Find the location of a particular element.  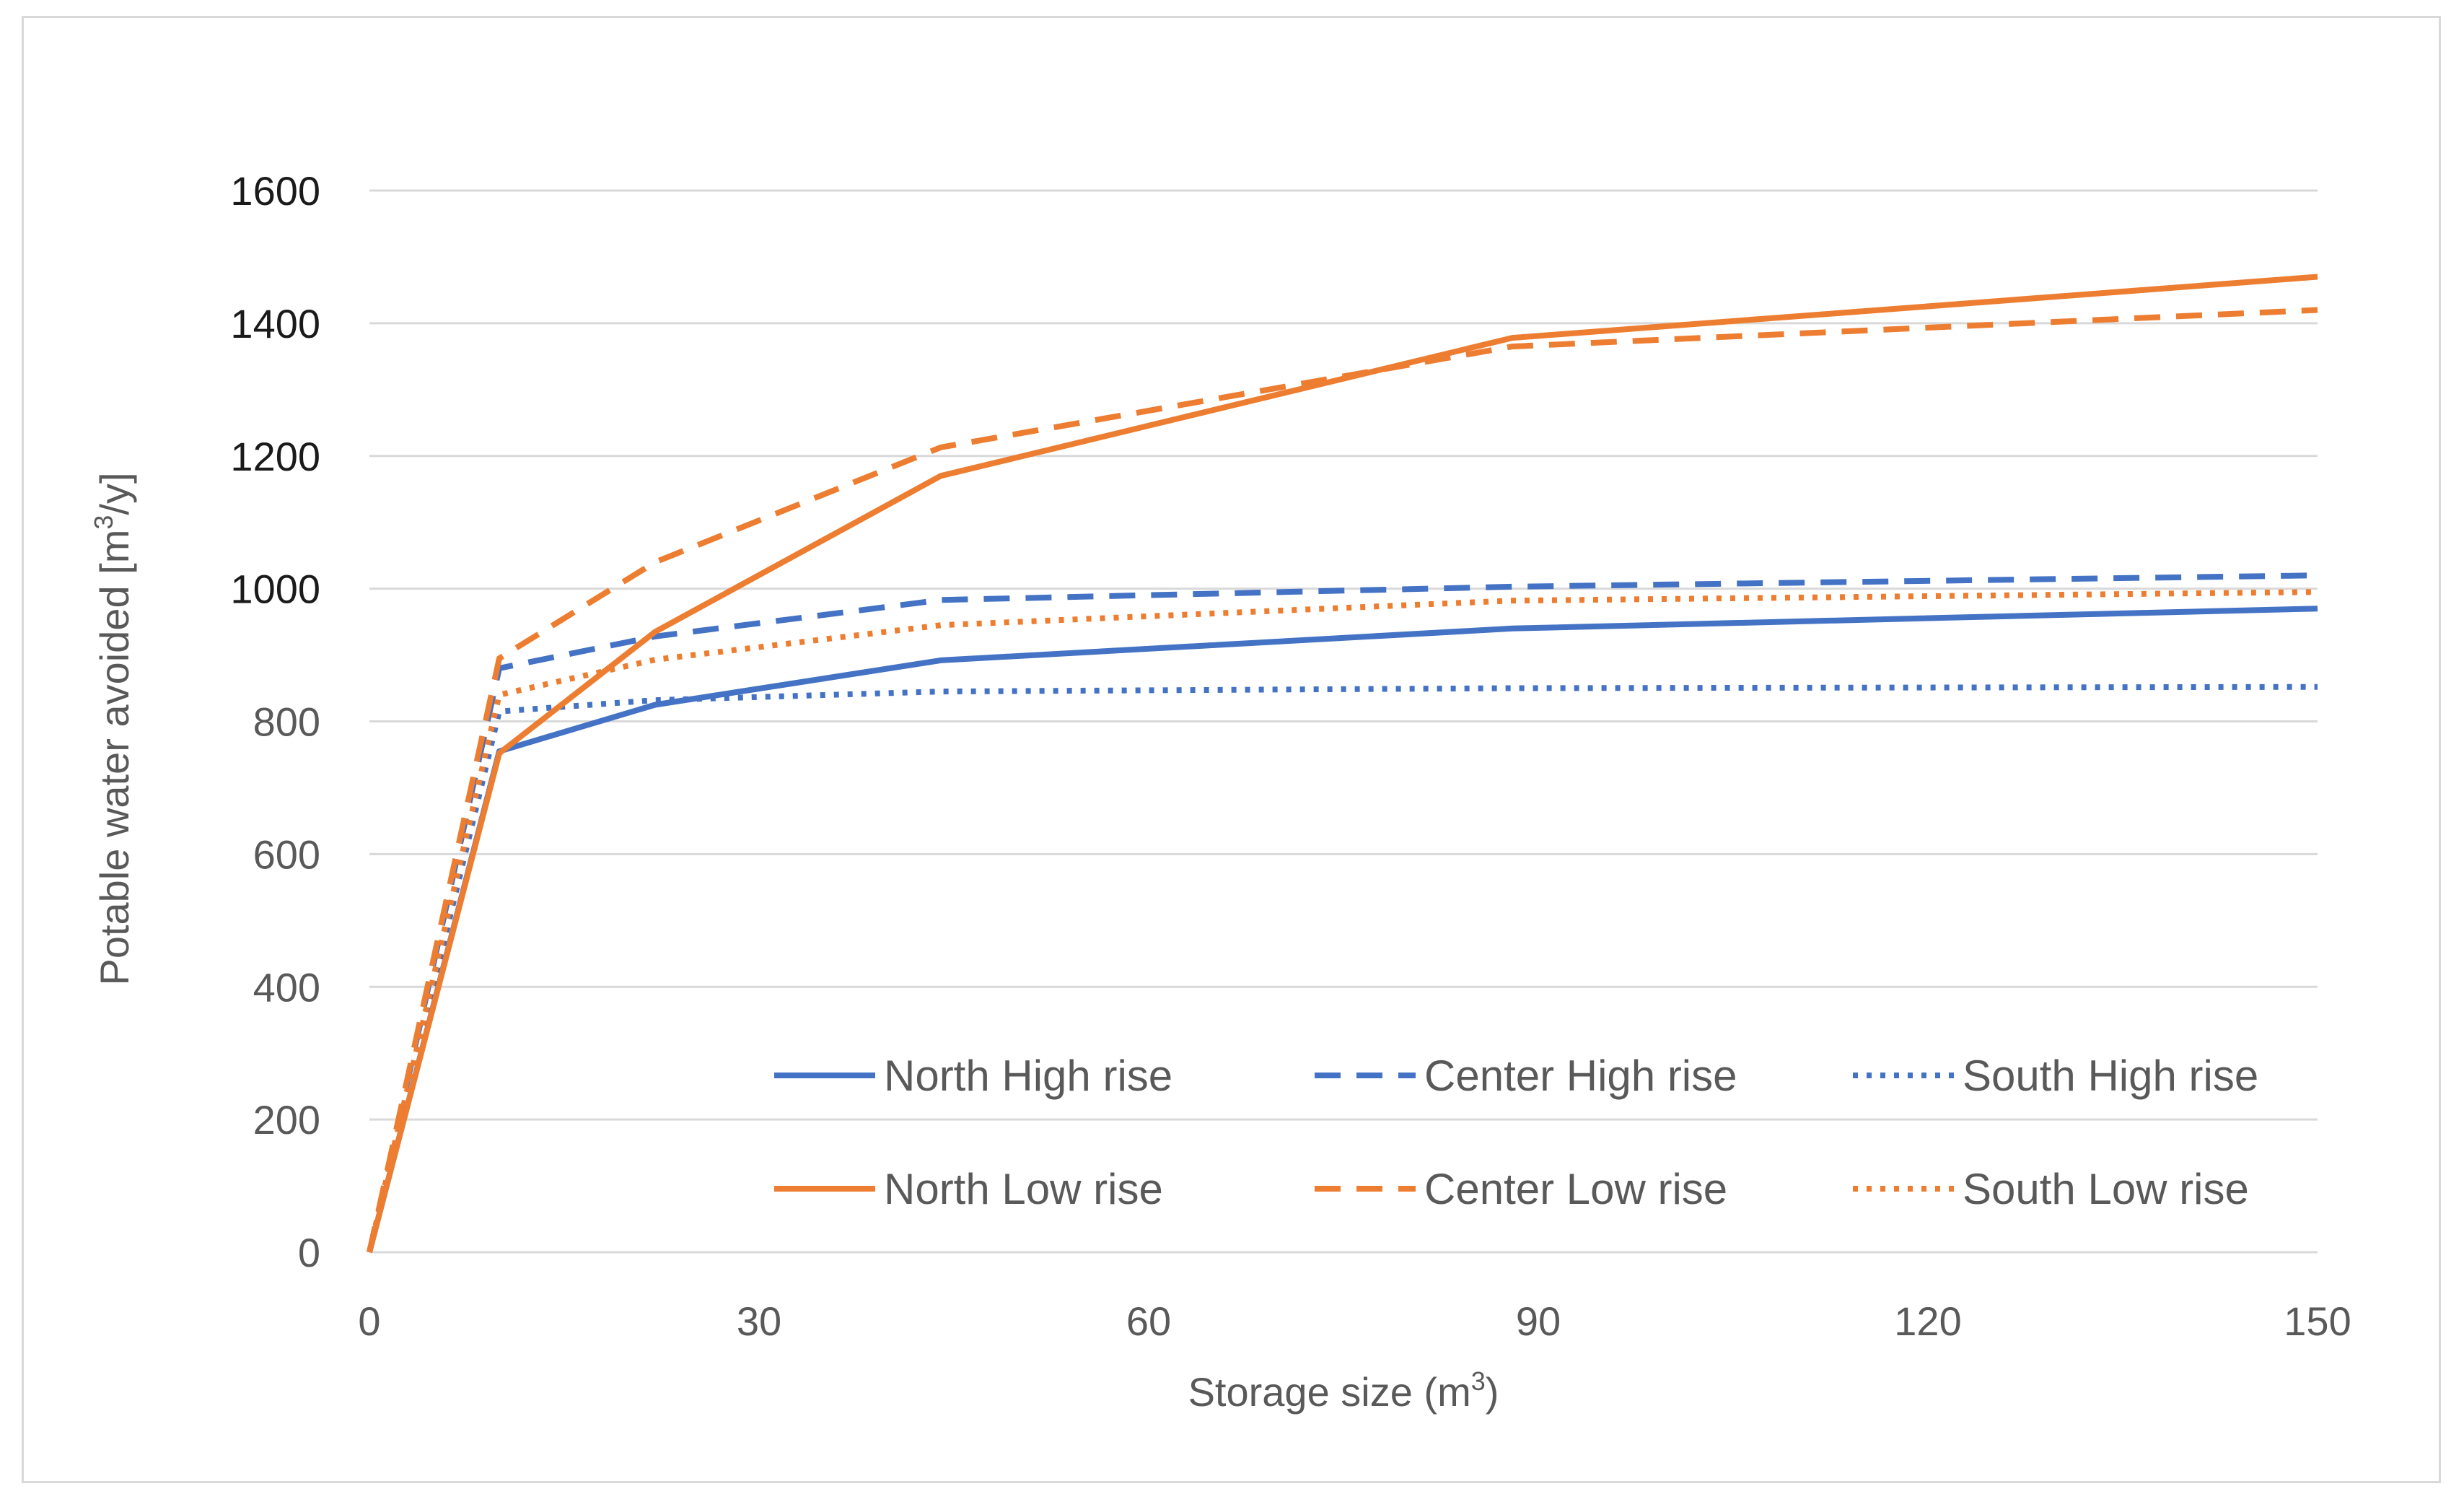

y-tick-label-400: 400 is located at coordinates (286, 987).